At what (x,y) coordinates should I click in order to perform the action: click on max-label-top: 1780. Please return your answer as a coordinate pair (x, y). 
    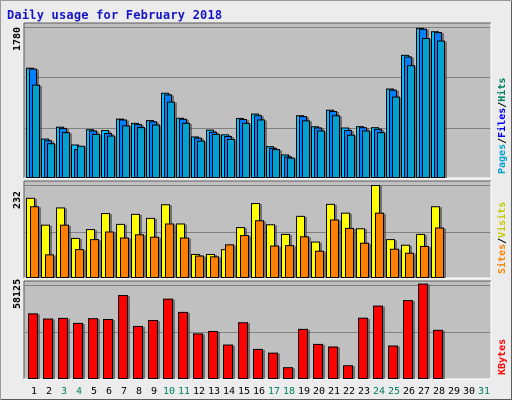
    Looking at the image, I should click on (17, 39).